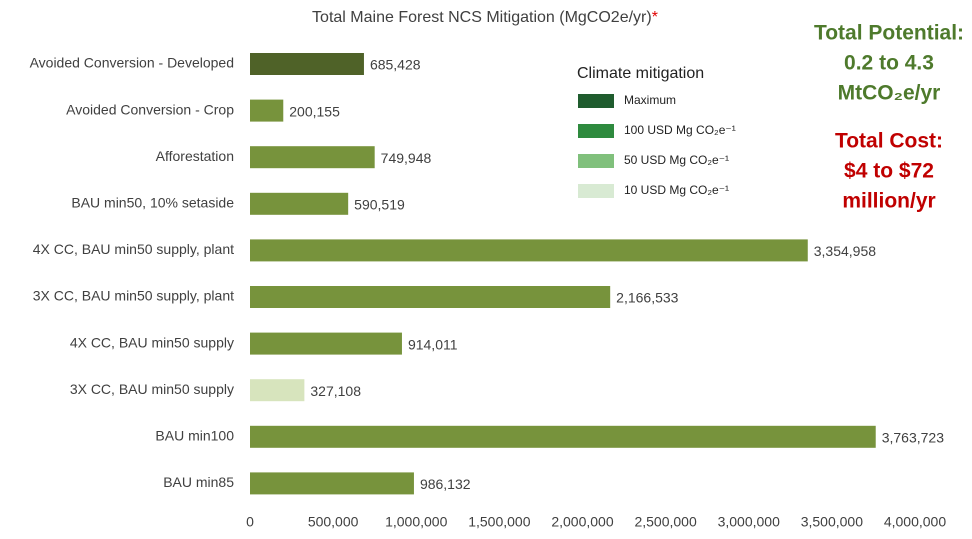  Describe the element at coordinates (250, 522) in the screenshot. I see `x-tick-label: 0` at that location.